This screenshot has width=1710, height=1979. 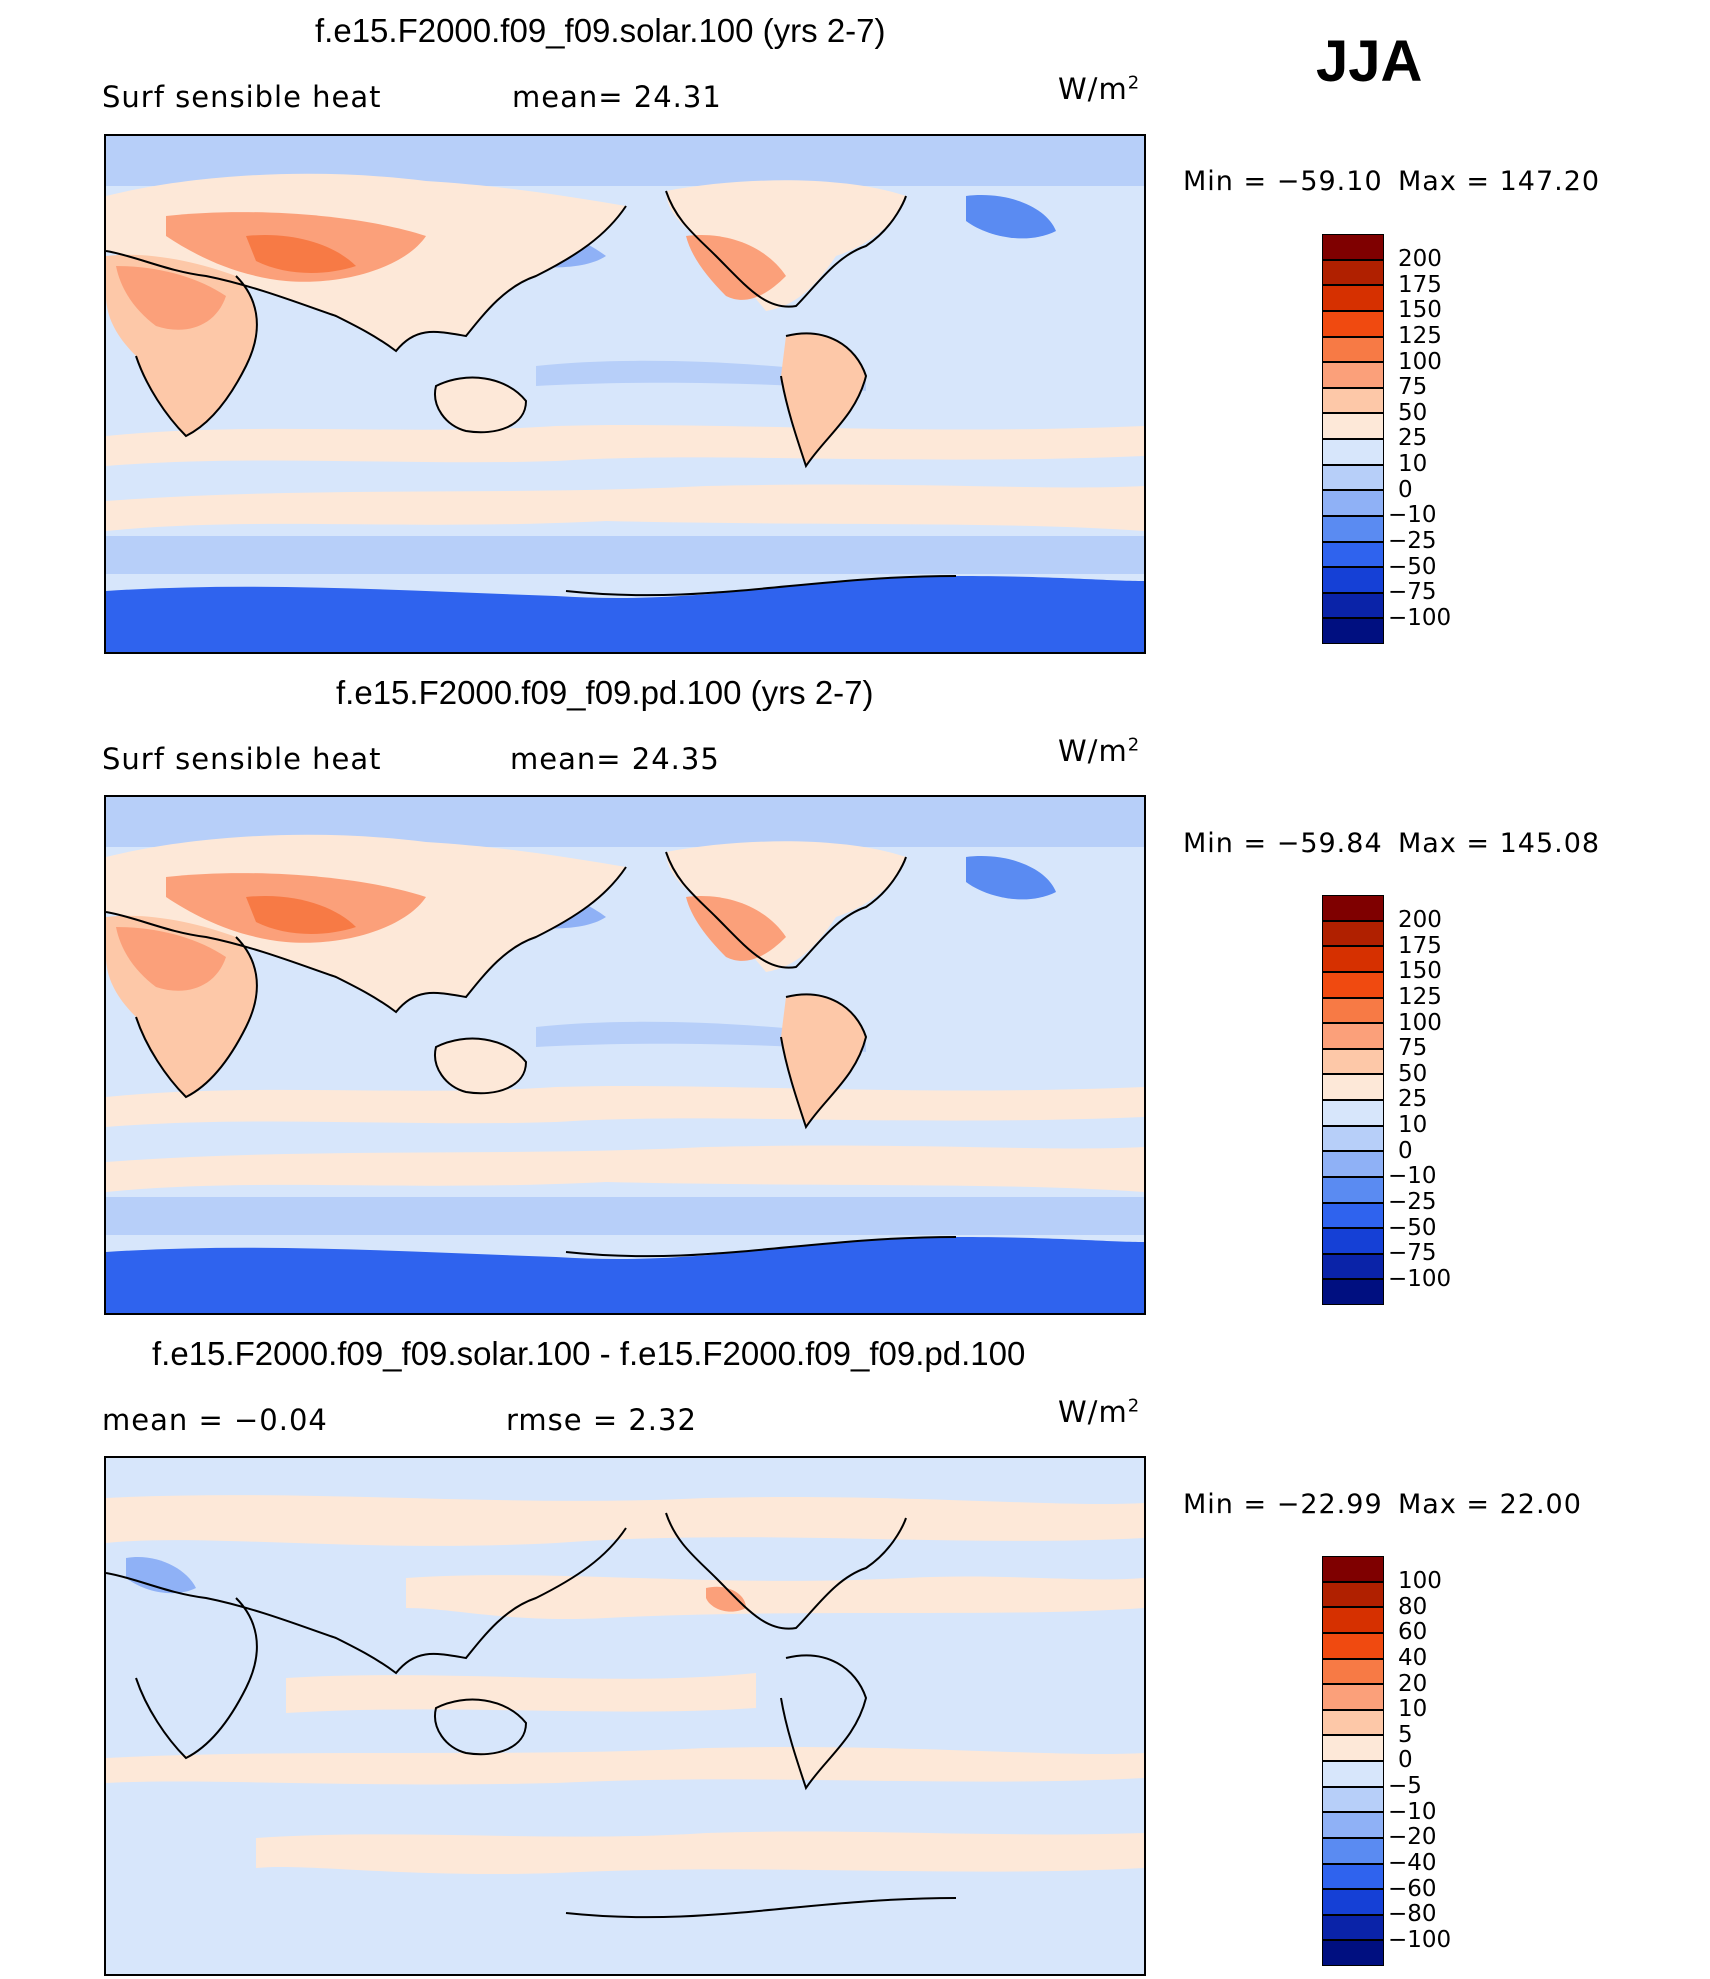 What do you see at coordinates (615, 759) in the screenshot?
I see `panel-2-mean: mean= 24.35` at bounding box center [615, 759].